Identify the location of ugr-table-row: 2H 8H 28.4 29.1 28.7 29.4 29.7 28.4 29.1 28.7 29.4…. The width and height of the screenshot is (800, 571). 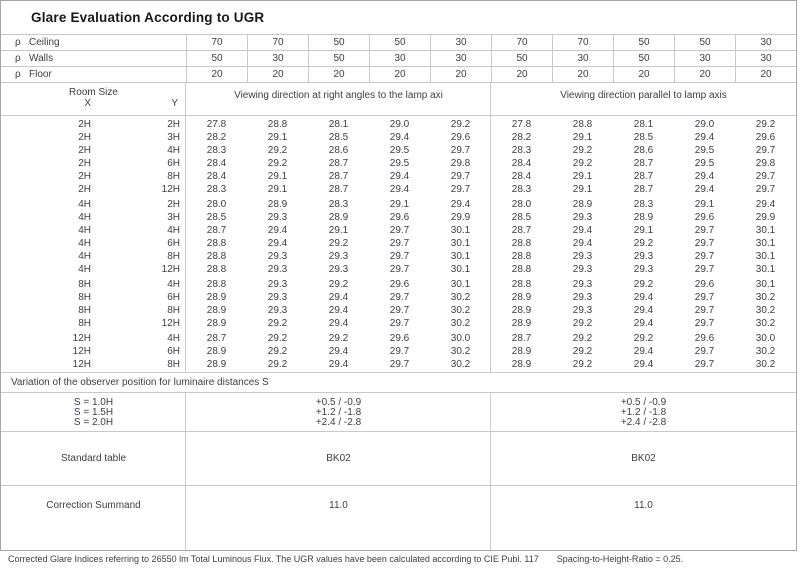
(398, 176).